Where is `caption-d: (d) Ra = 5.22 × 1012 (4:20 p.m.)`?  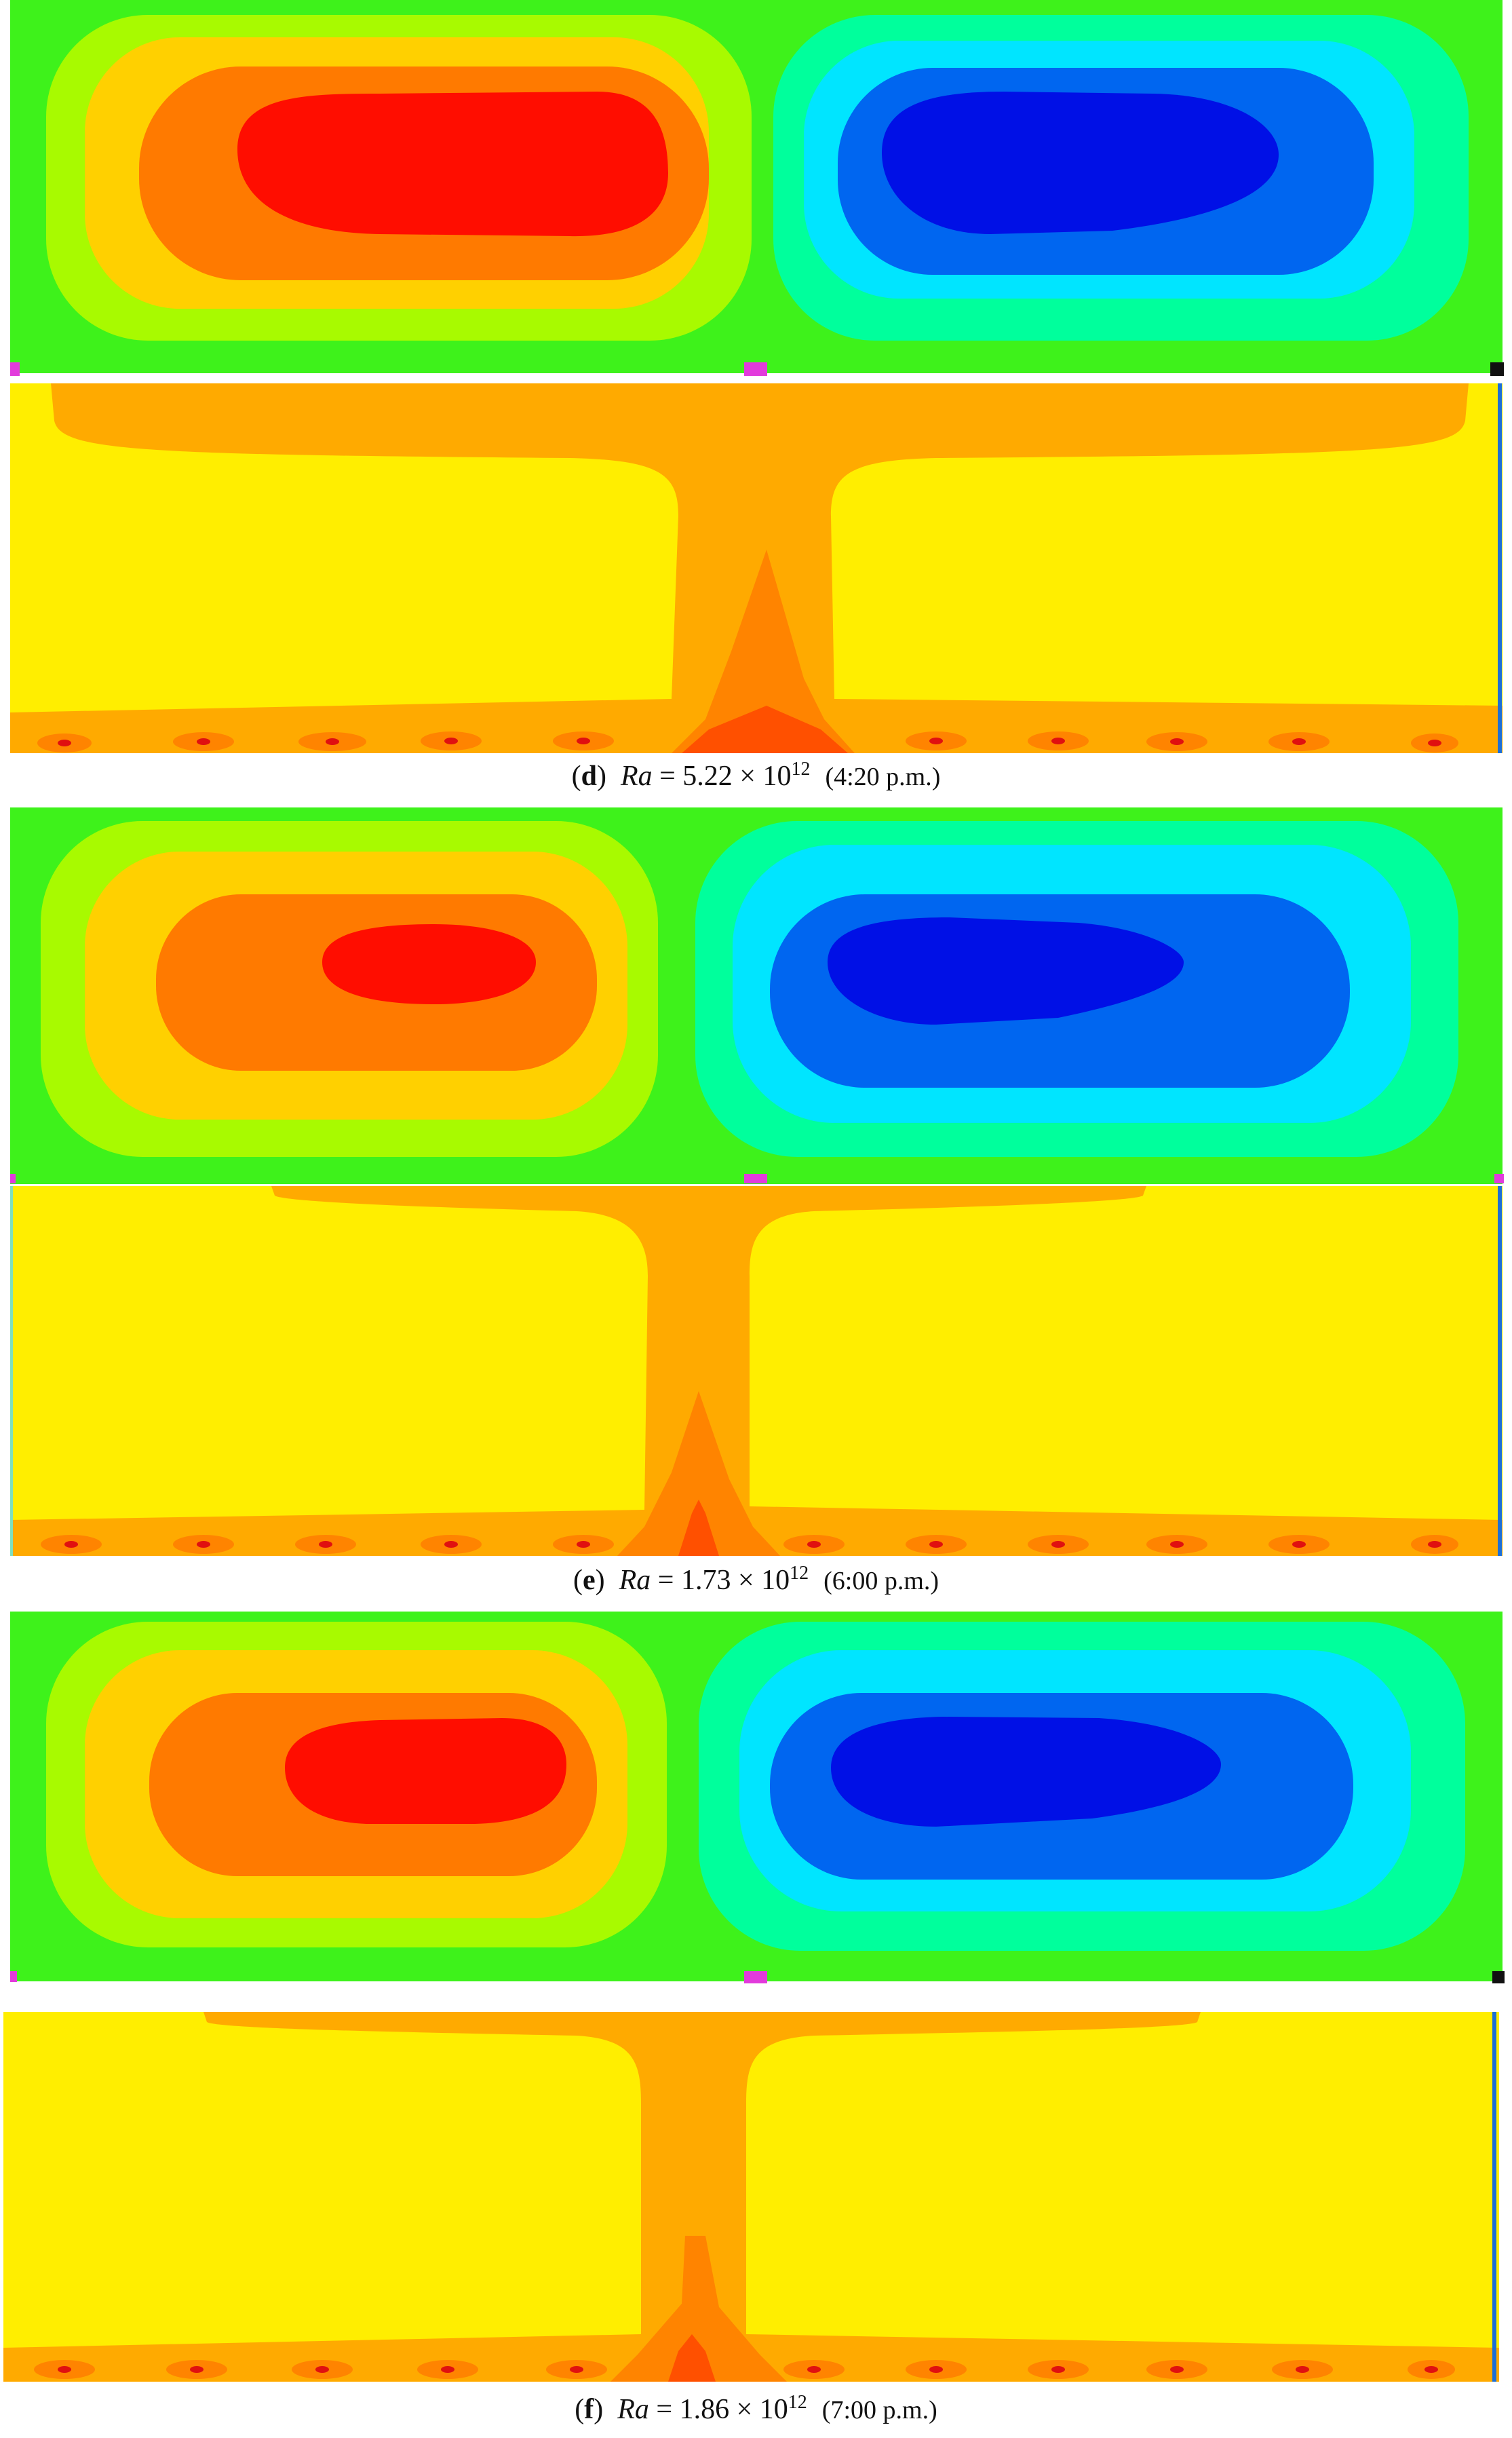
caption-d: (d) Ra = 5.22 × 1012 (4:20 p.m.) is located at coordinates (756, 776).